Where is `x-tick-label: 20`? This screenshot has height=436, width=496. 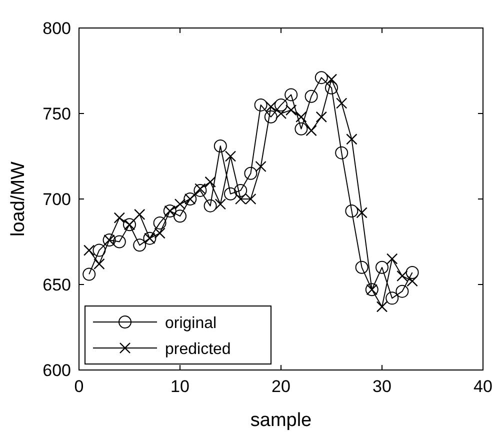 x-tick-label: 20 is located at coordinates (281, 386).